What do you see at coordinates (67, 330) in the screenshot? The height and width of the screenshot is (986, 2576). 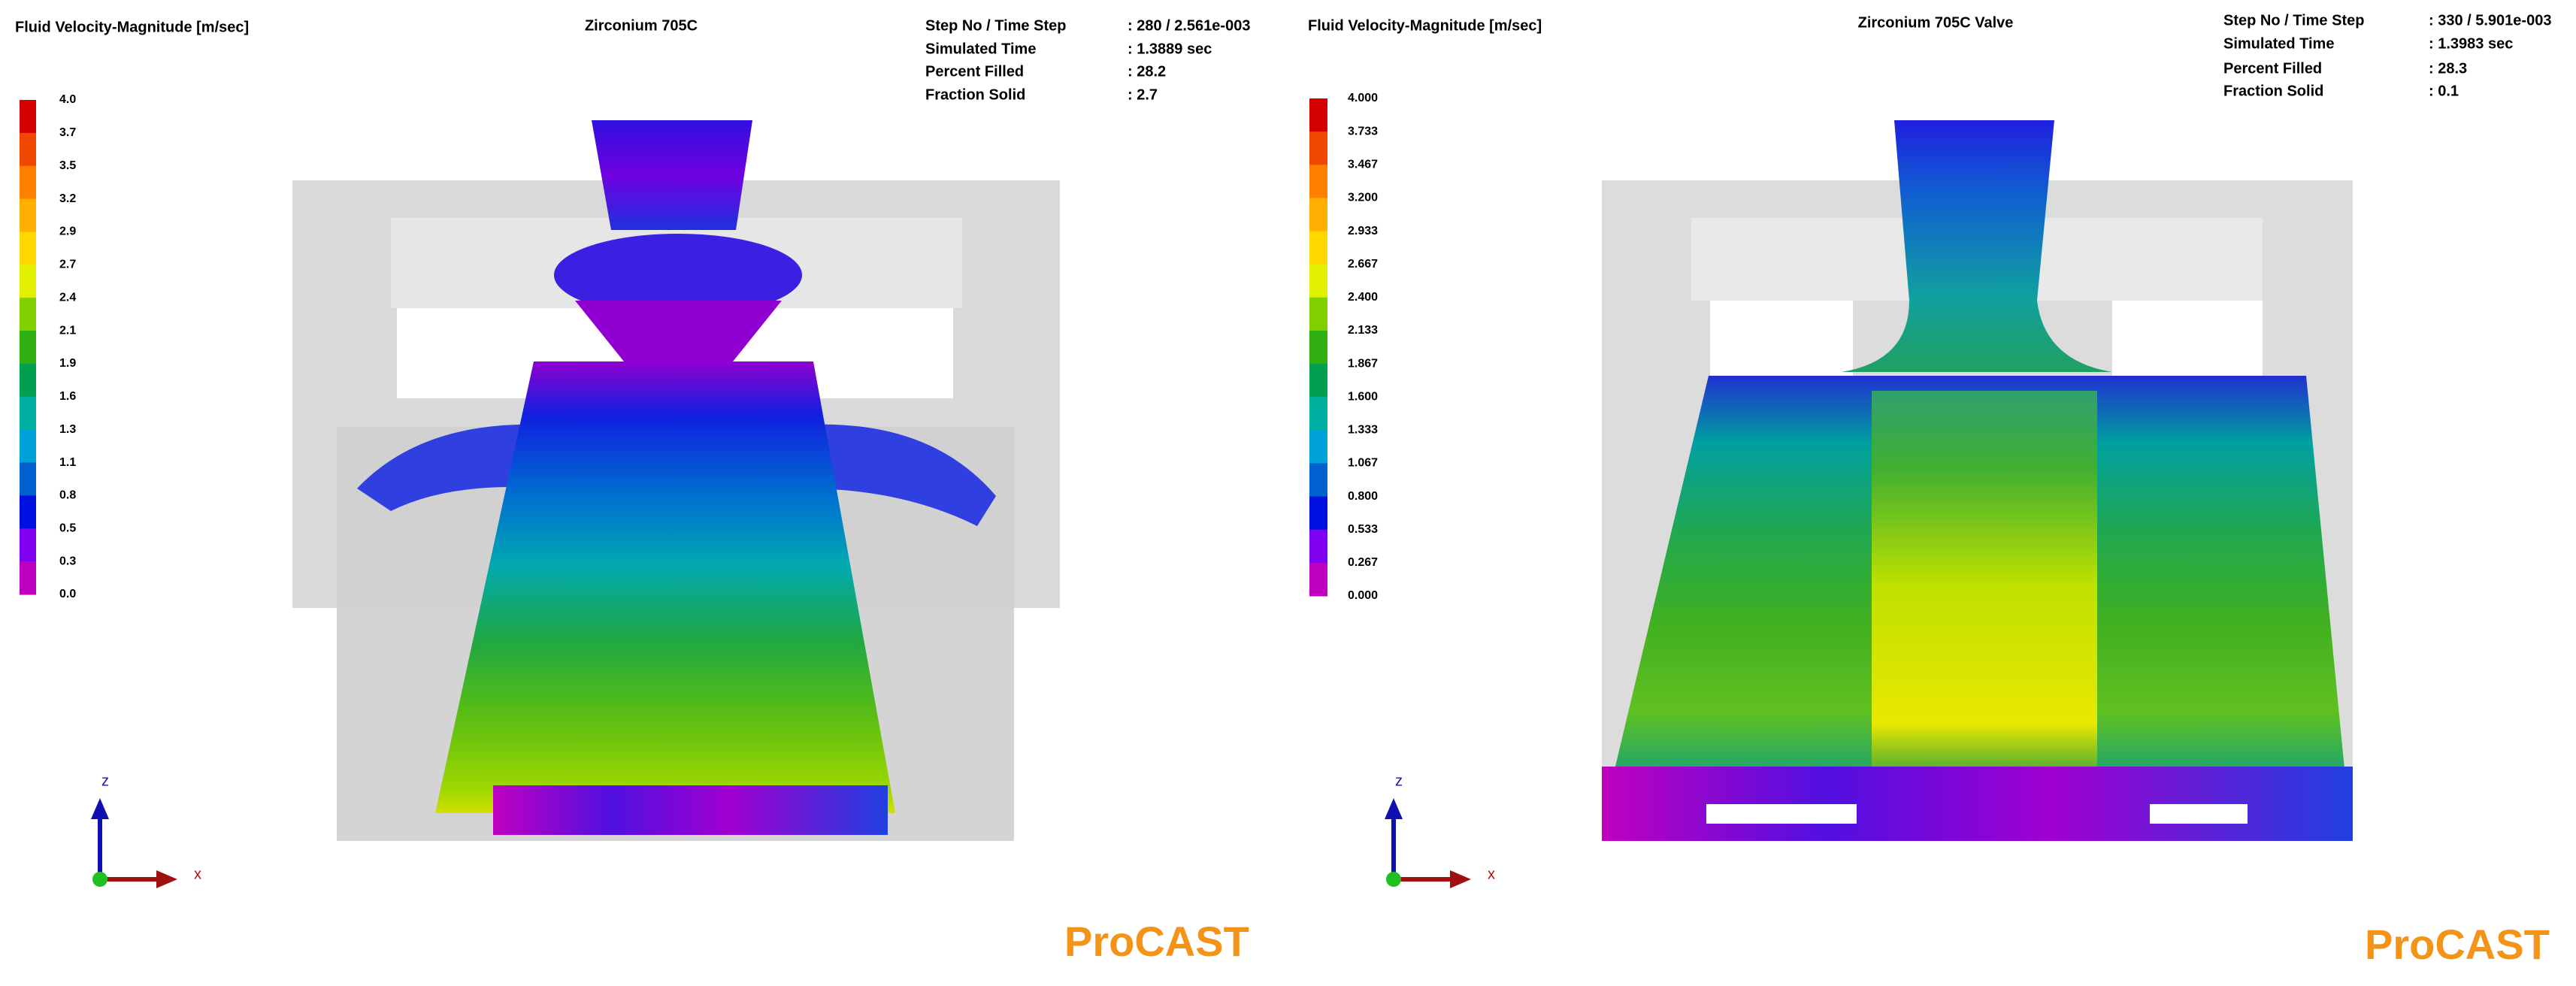 I see `scale-label: 2.1` at bounding box center [67, 330].